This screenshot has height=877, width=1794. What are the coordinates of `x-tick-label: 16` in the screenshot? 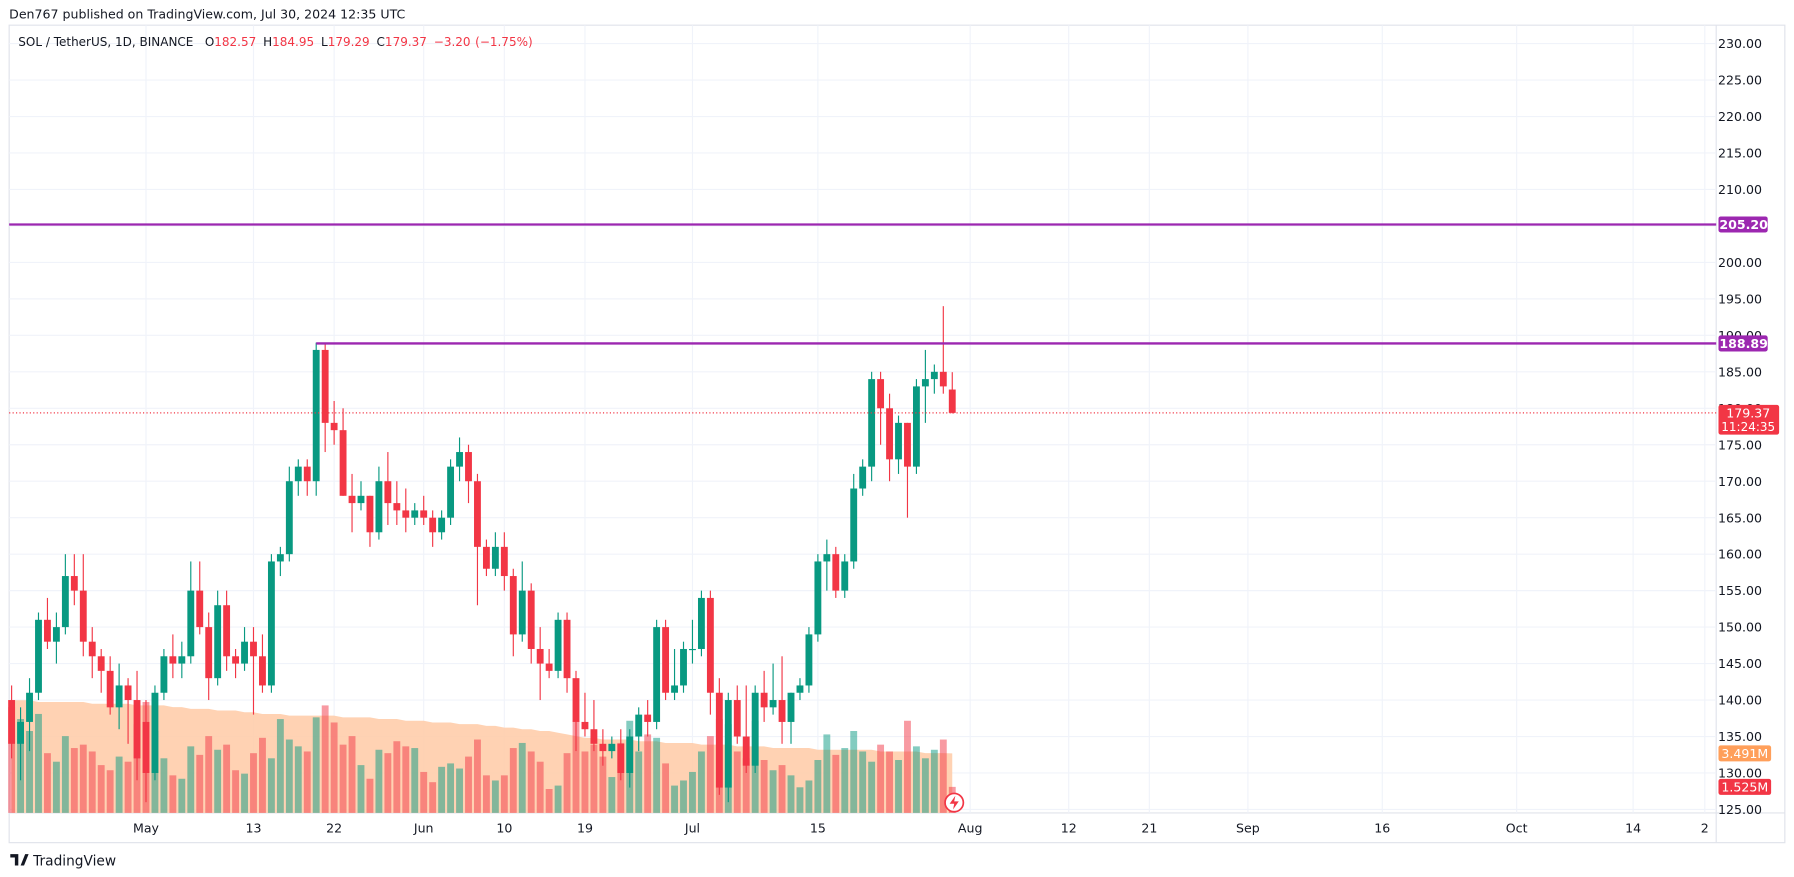 It's located at (1382, 827).